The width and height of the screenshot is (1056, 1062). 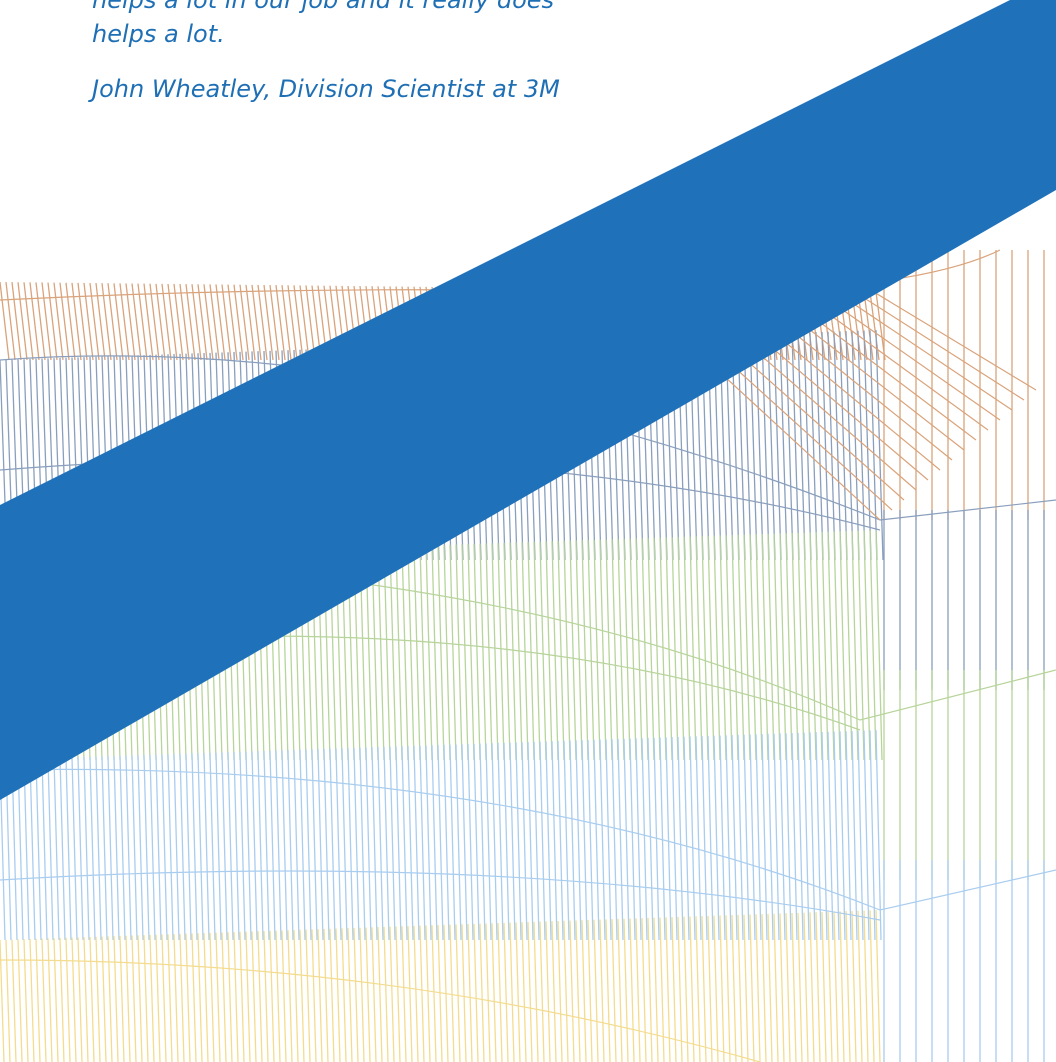 What do you see at coordinates (326, 89) in the screenshot?
I see `quote-attribution: John Wheatley, Division Scientist at 3M` at bounding box center [326, 89].